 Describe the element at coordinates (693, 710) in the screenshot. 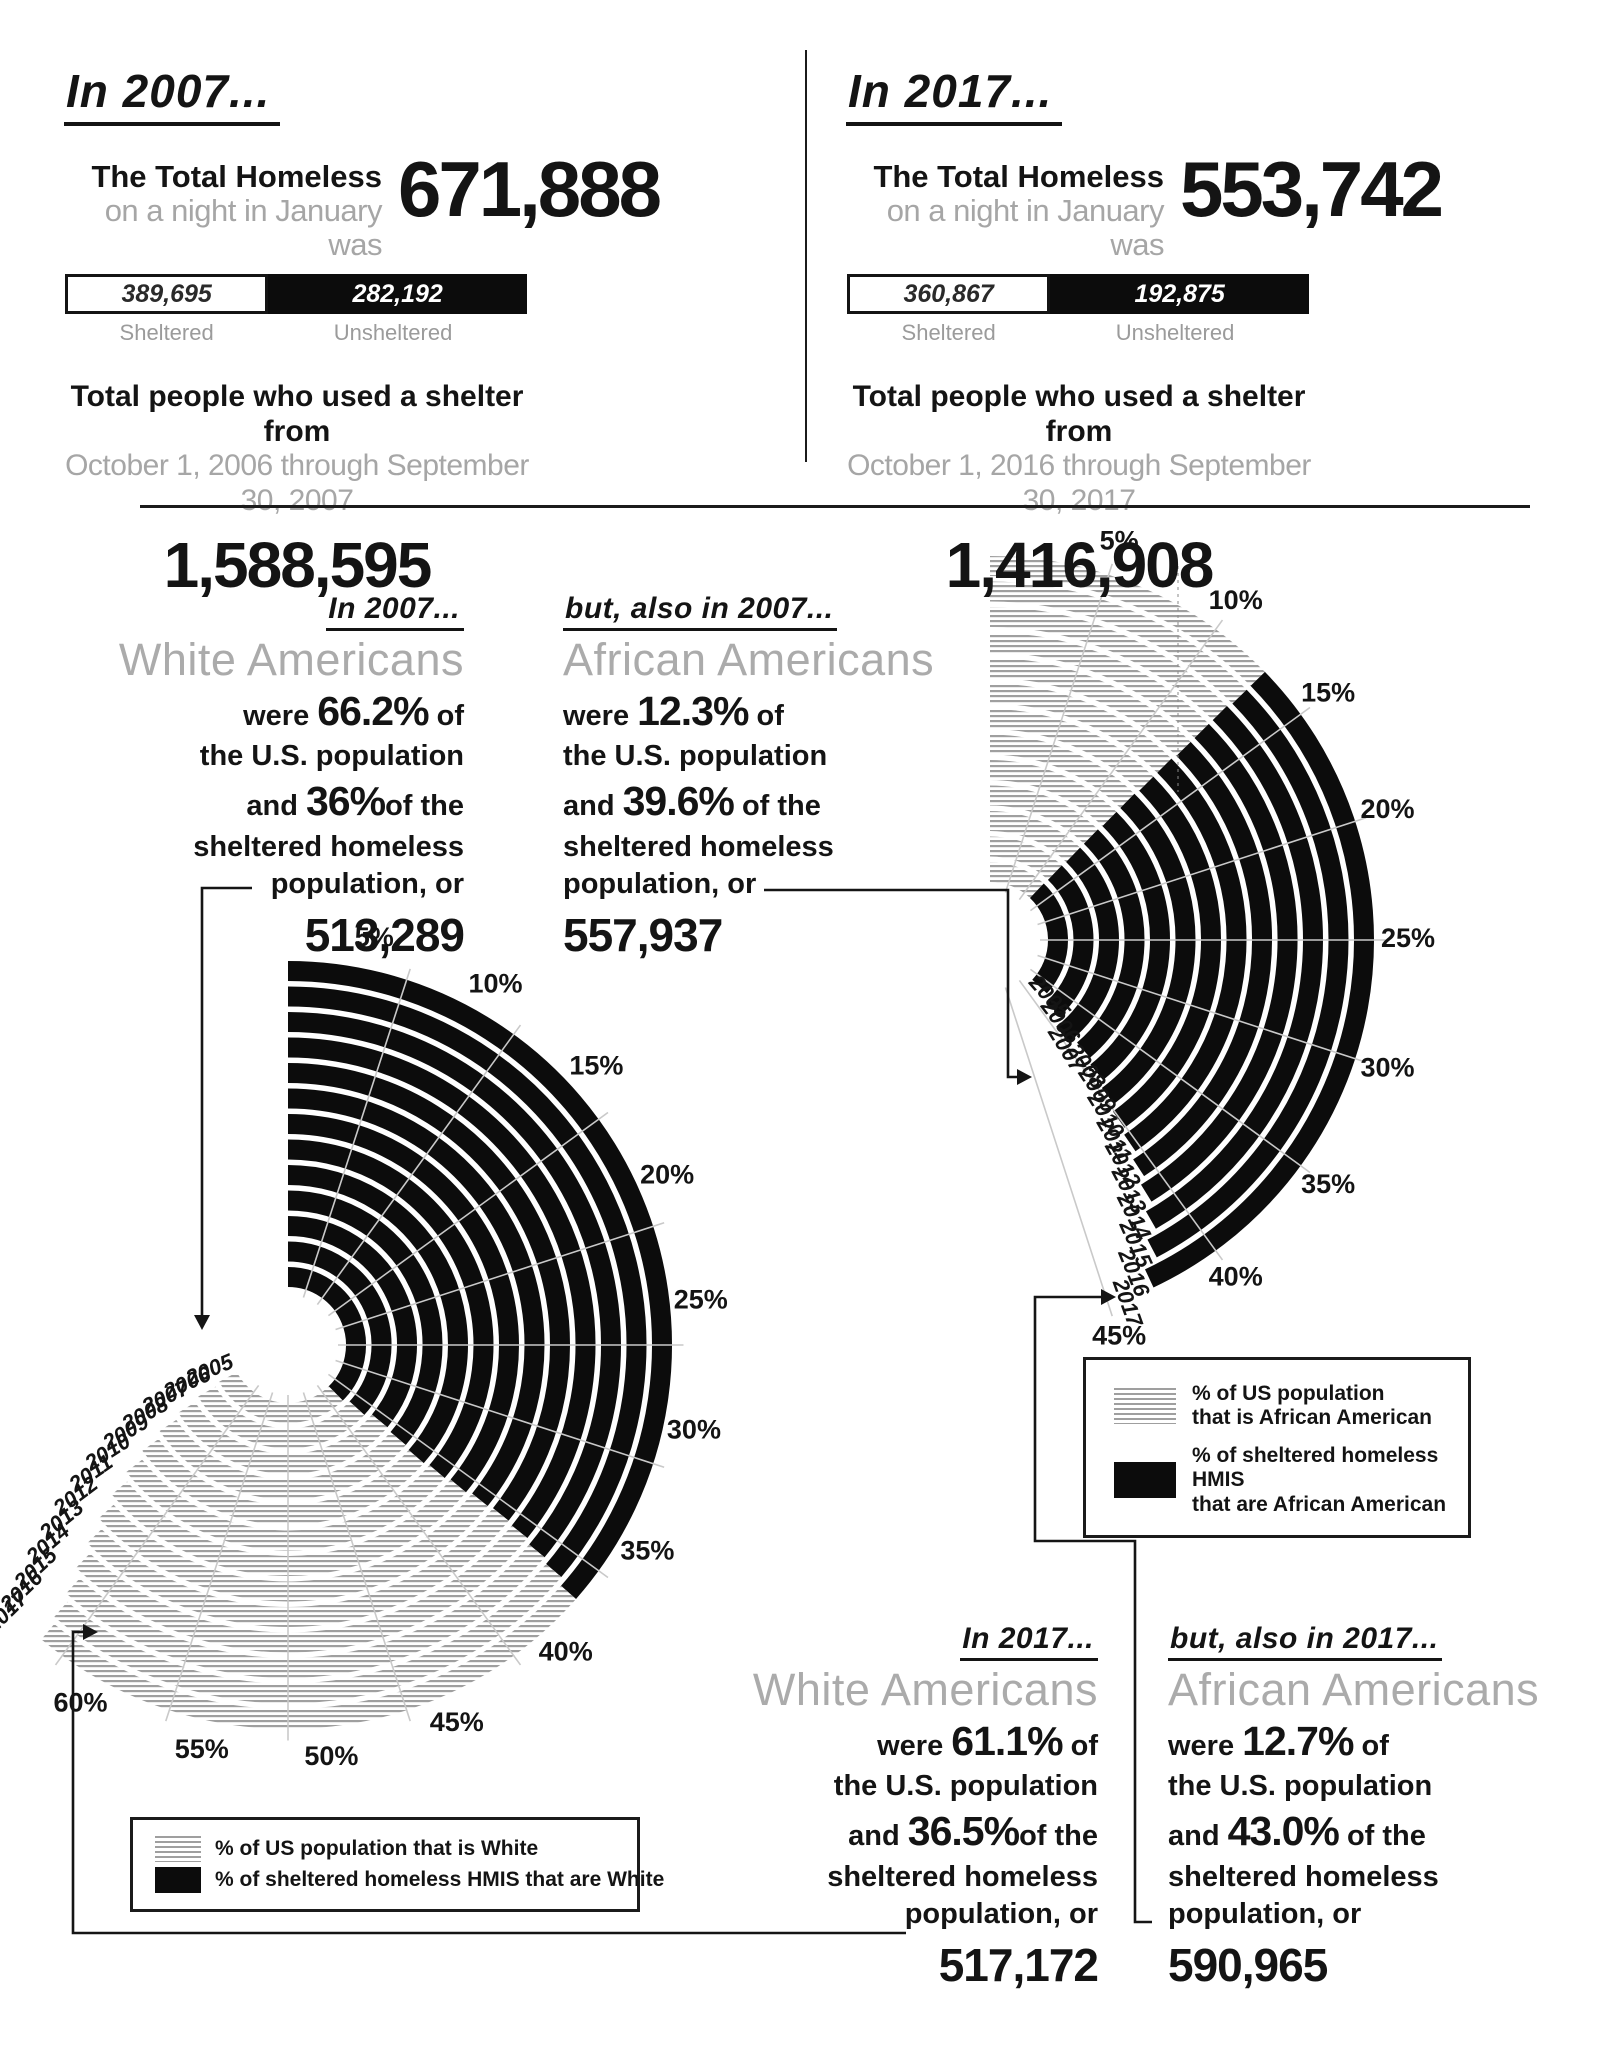

I see `pct-us-population: 12.3%` at that location.